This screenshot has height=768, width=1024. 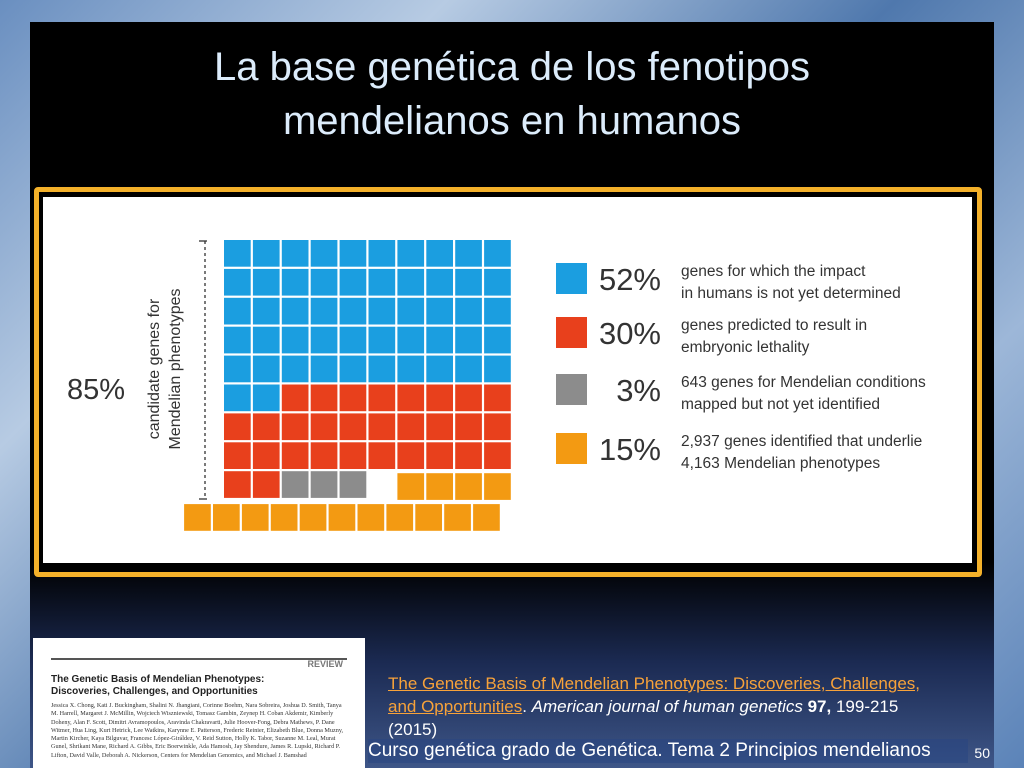 What do you see at coordinates (96, 390) in the screenshot?
I see `bracket-percent-label: 85%` at bounding box center [96, 390].